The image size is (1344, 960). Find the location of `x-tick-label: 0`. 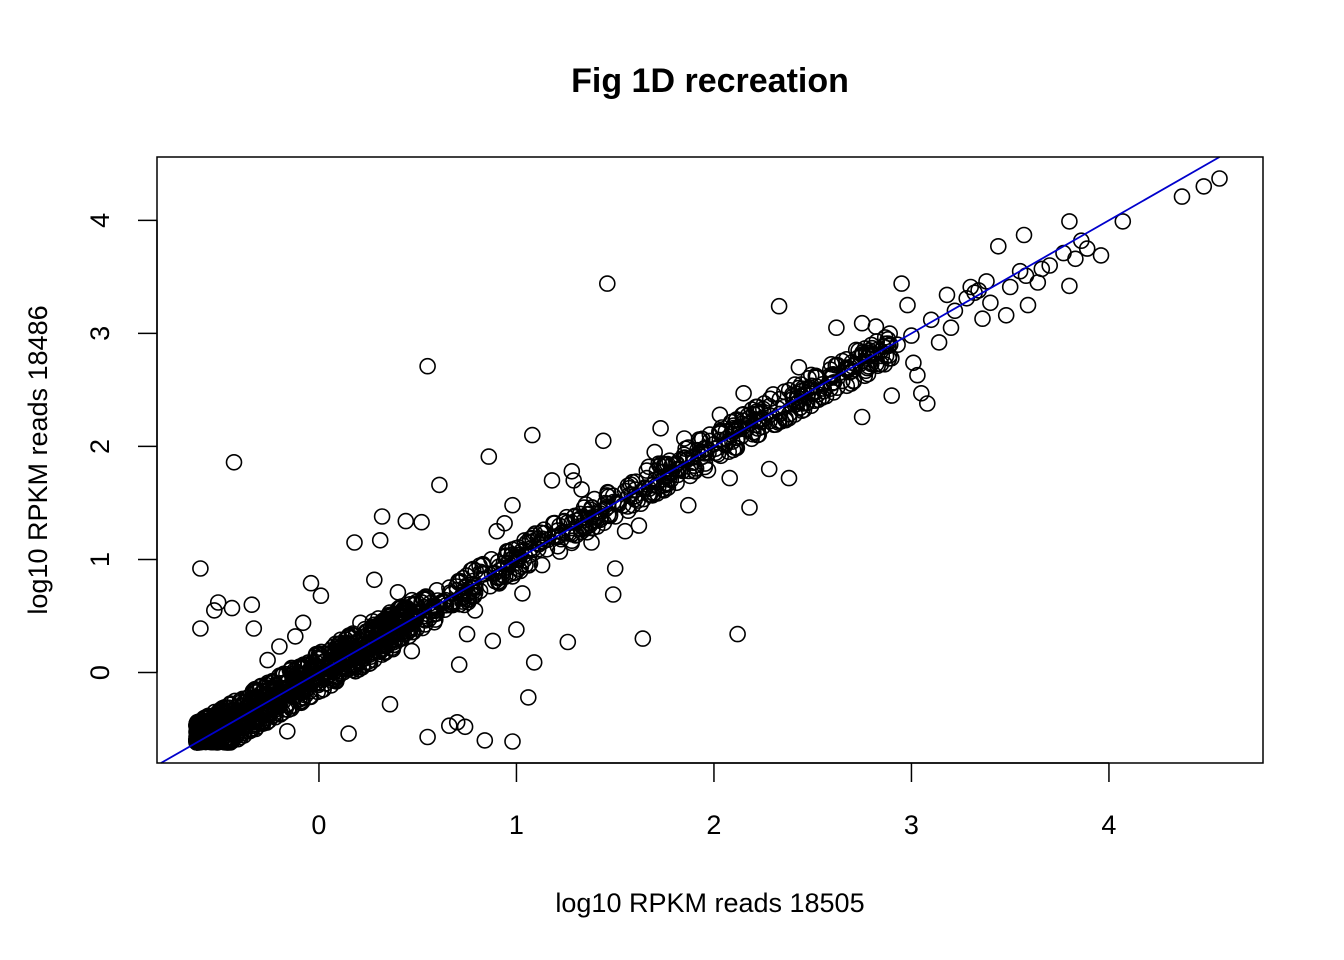

x-tick-label: 0 is located at coordinates (318, 825).